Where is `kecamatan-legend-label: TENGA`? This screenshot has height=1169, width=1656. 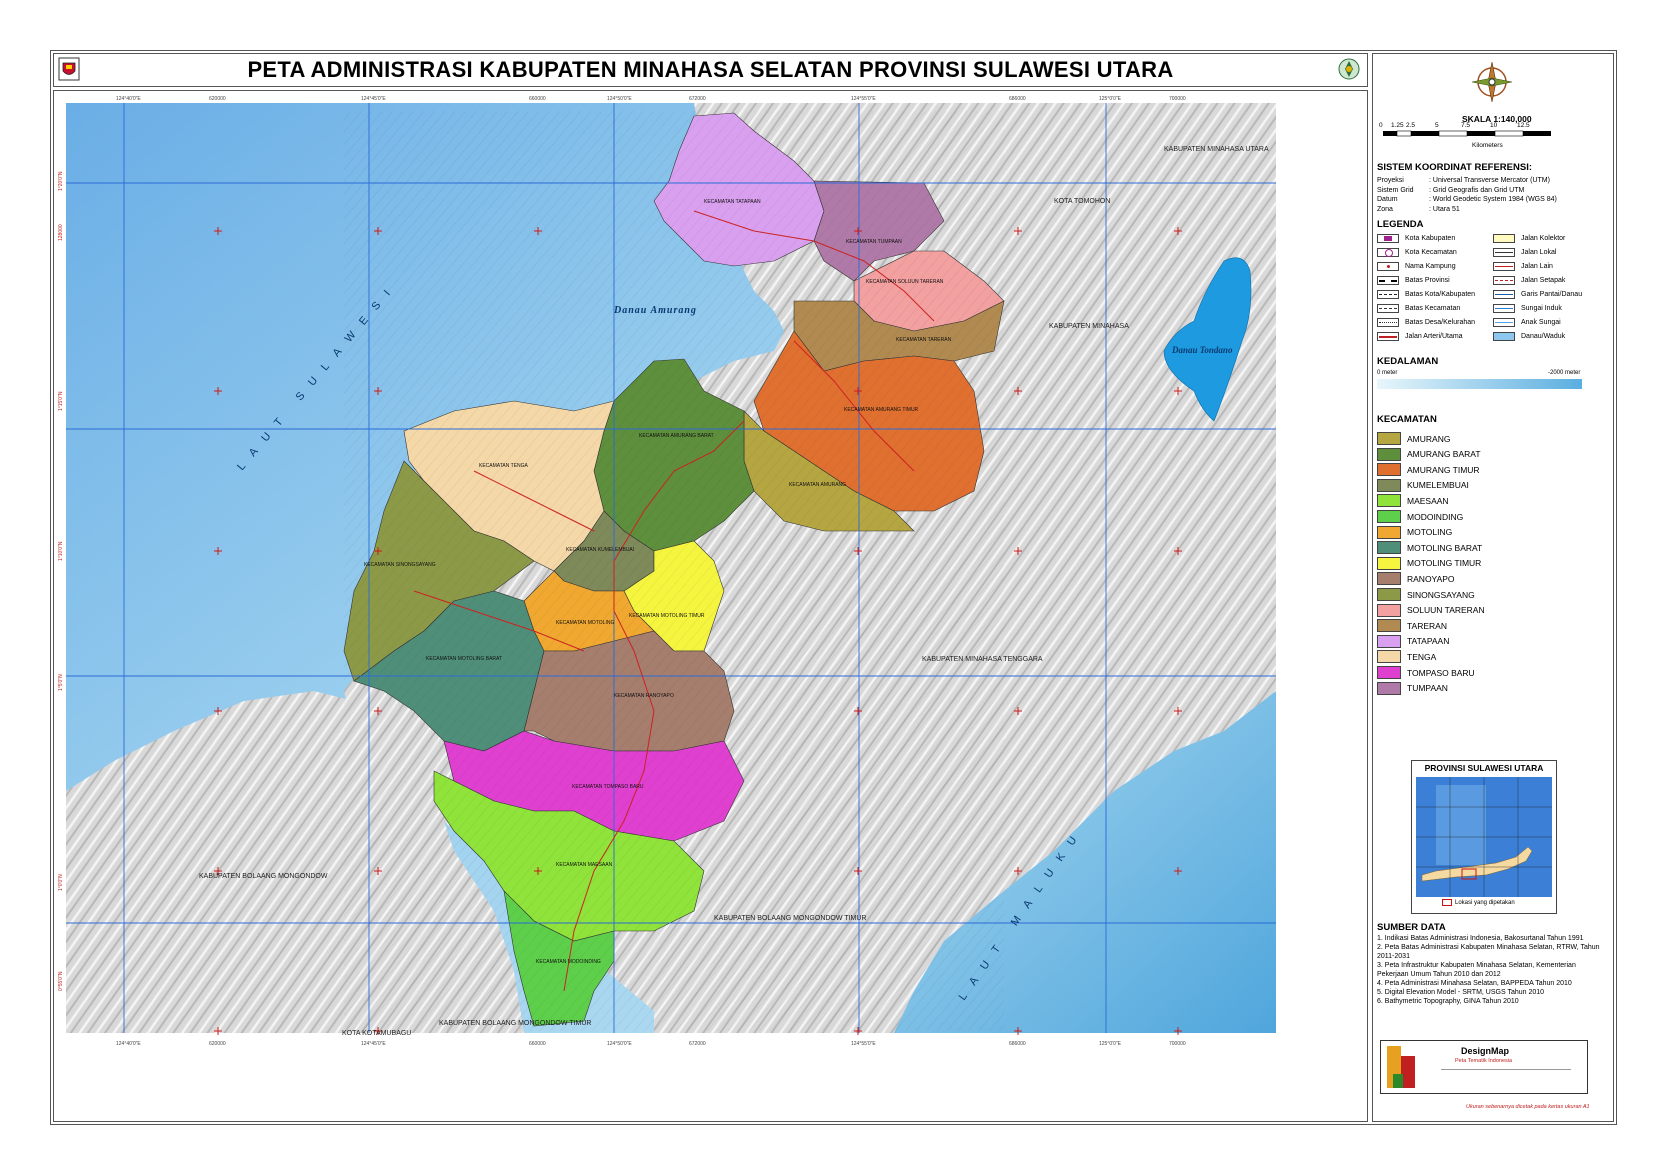
kecamatan-legend-label: TENGA is located at coordinates (1422, 656).